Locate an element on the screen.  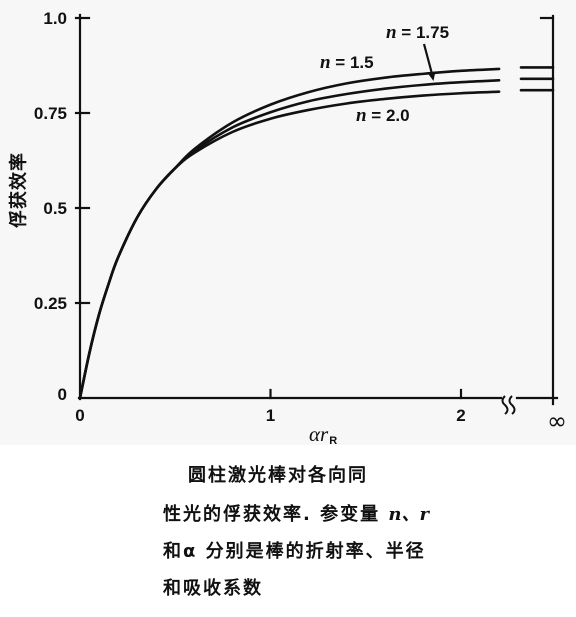
y-tick-label: 1.0 is located at coordinates (55, 18).